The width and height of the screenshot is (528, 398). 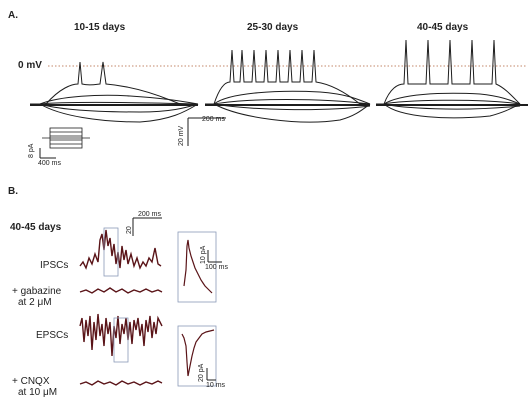 I want to click on zero-mv-label: 0 mV, so click(x=30, y=65).